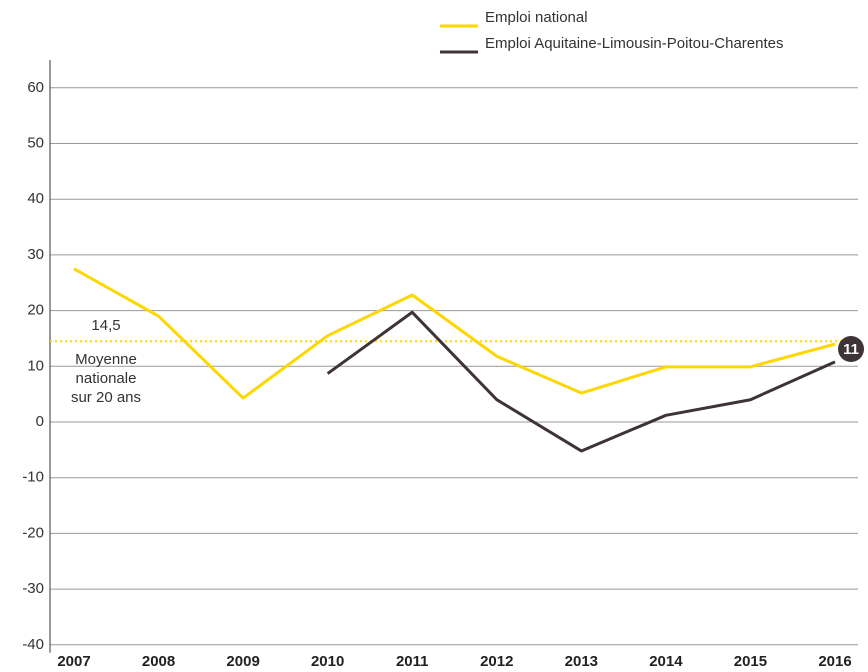  What do you see at coordinates (33, 532) in the screenshot?
I see `y-tick-label: -20` at bounding box center [33, 532].